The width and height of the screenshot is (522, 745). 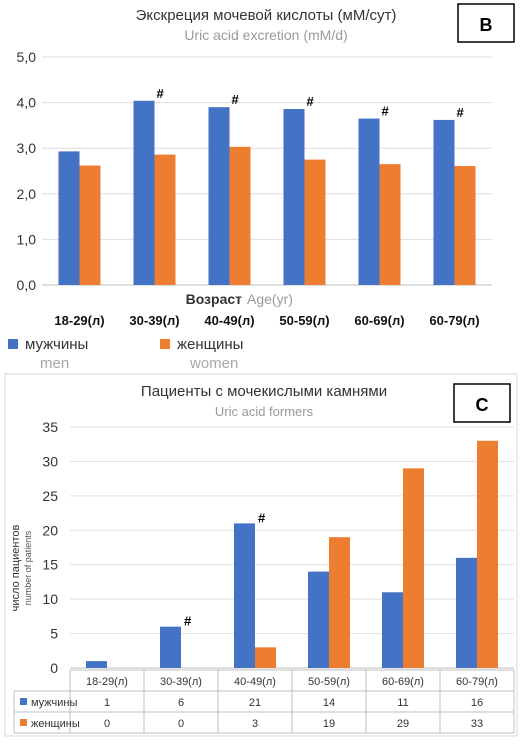 I want to click on panel-b-y-tick-label: 3,0, so click(x=27, y=148).